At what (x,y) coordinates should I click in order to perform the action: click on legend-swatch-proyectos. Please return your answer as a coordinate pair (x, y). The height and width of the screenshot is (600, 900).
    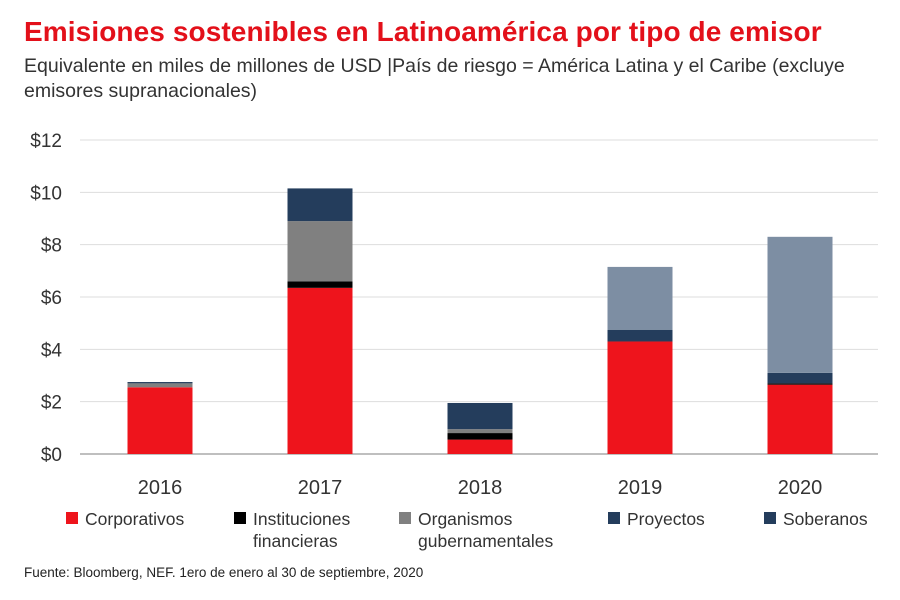
    Looking at the image, I should click on (614, 518).